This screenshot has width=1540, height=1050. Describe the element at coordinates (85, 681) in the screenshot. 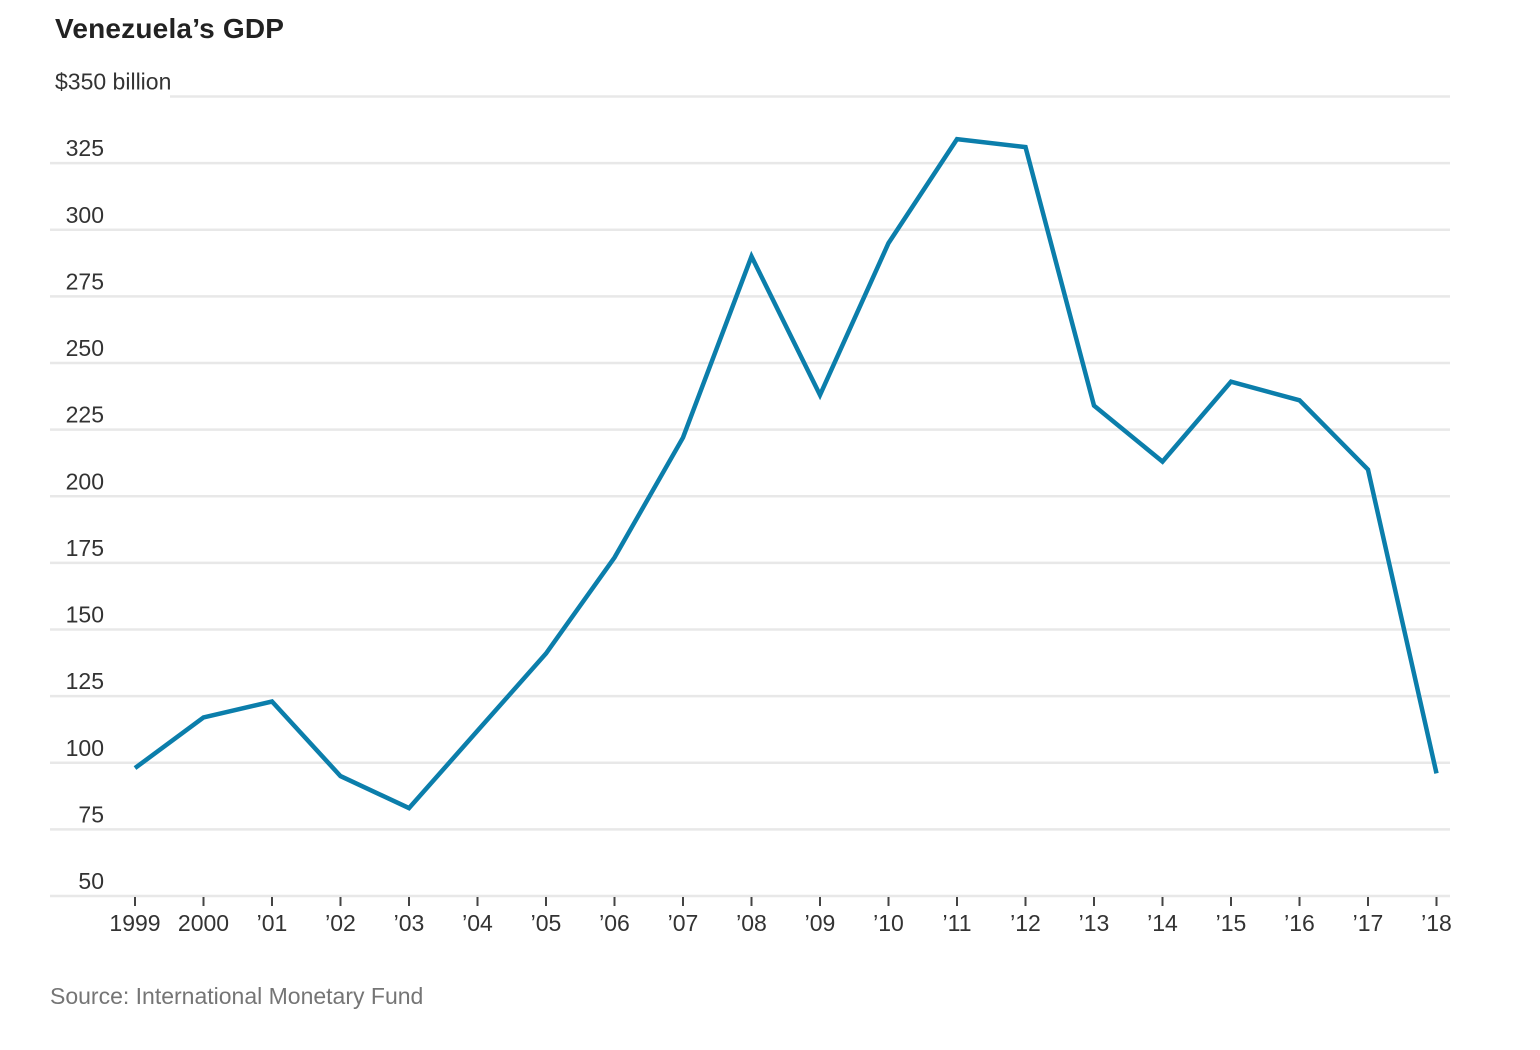

I see `y-tick-label: 125` at that location.